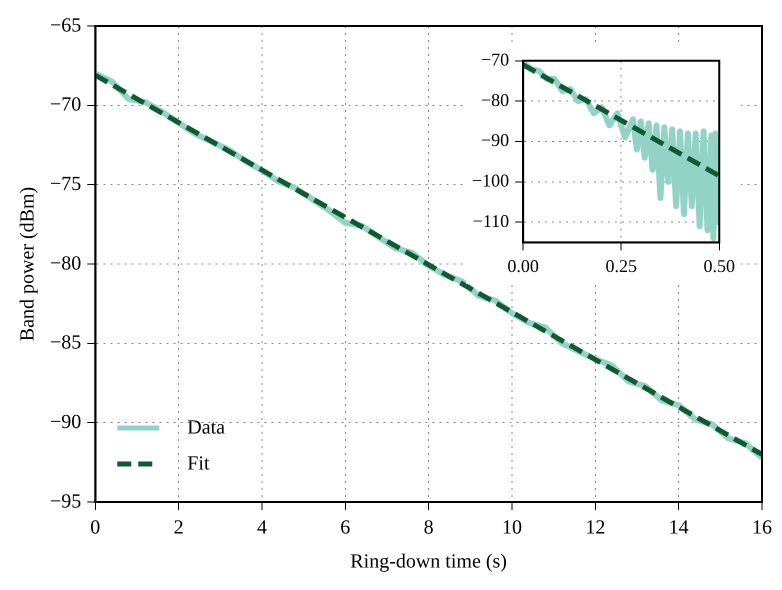 This screenshot has width=782, height=590. Describe the element at coordinates (345, 527) in the screenshot. I see `x-tick-label: 6` at that location.